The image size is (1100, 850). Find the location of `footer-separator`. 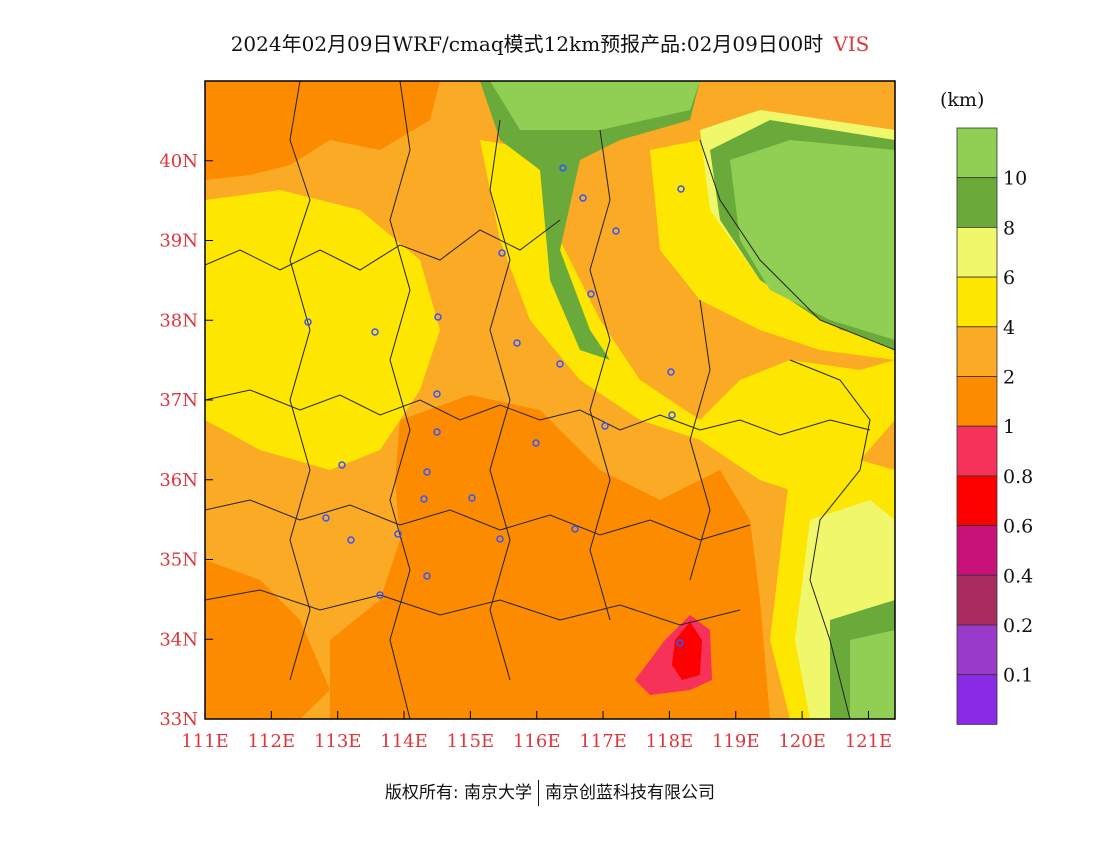

footer-separator is located at coordinates (539, 793).